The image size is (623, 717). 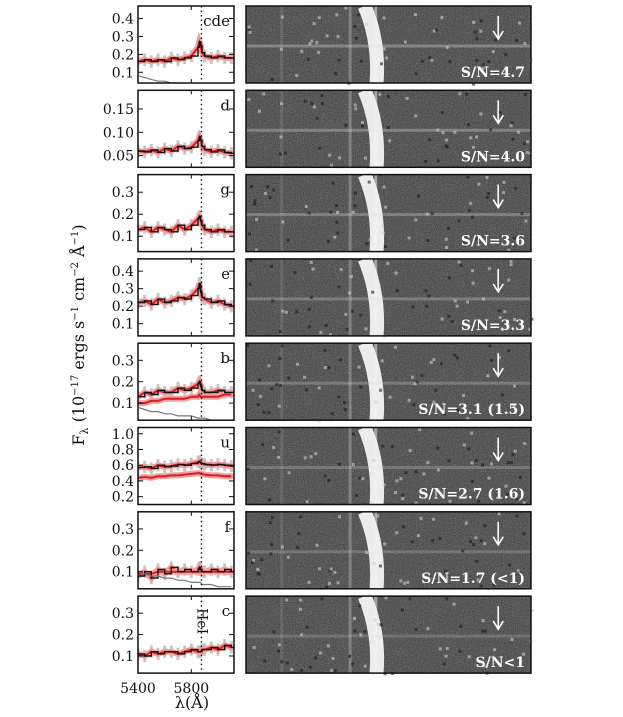 I want to click on panel-id-label: u, so click(x=225, y=443).